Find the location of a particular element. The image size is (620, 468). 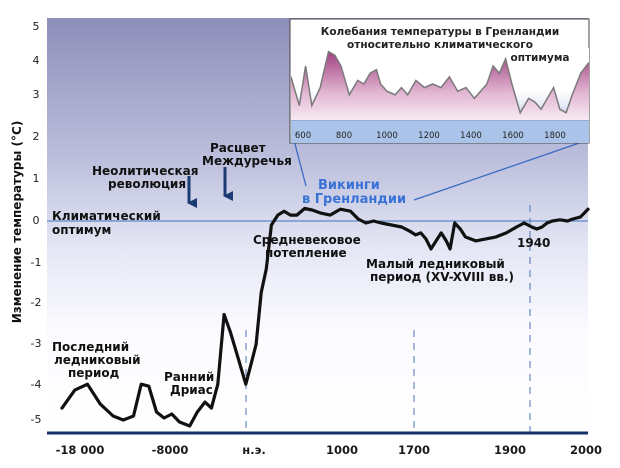

inset-title-line1: Колебания температуры в Гренландии is located at coordinates (440, 32).